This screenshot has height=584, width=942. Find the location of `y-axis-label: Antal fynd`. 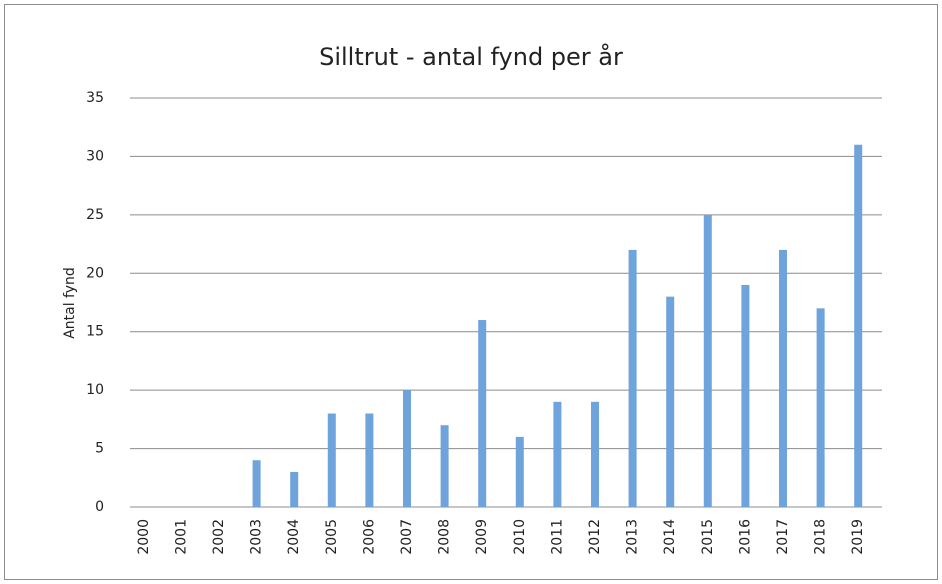

y-axis-label: Antal fynd is located at coordinates (70, 303).